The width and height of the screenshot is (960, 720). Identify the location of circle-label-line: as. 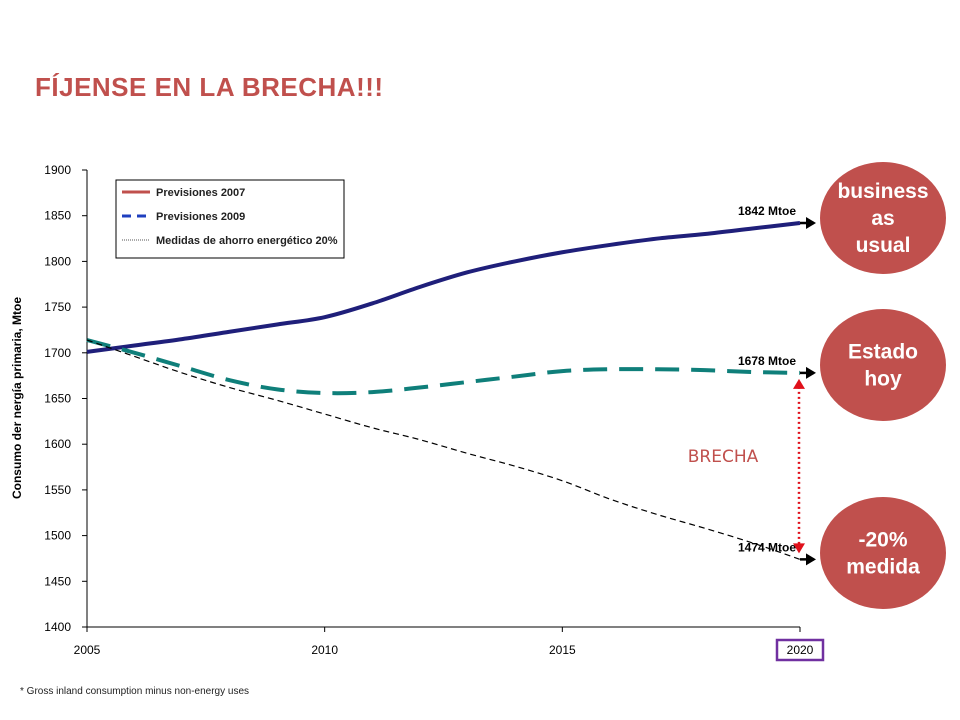
(882, 218).